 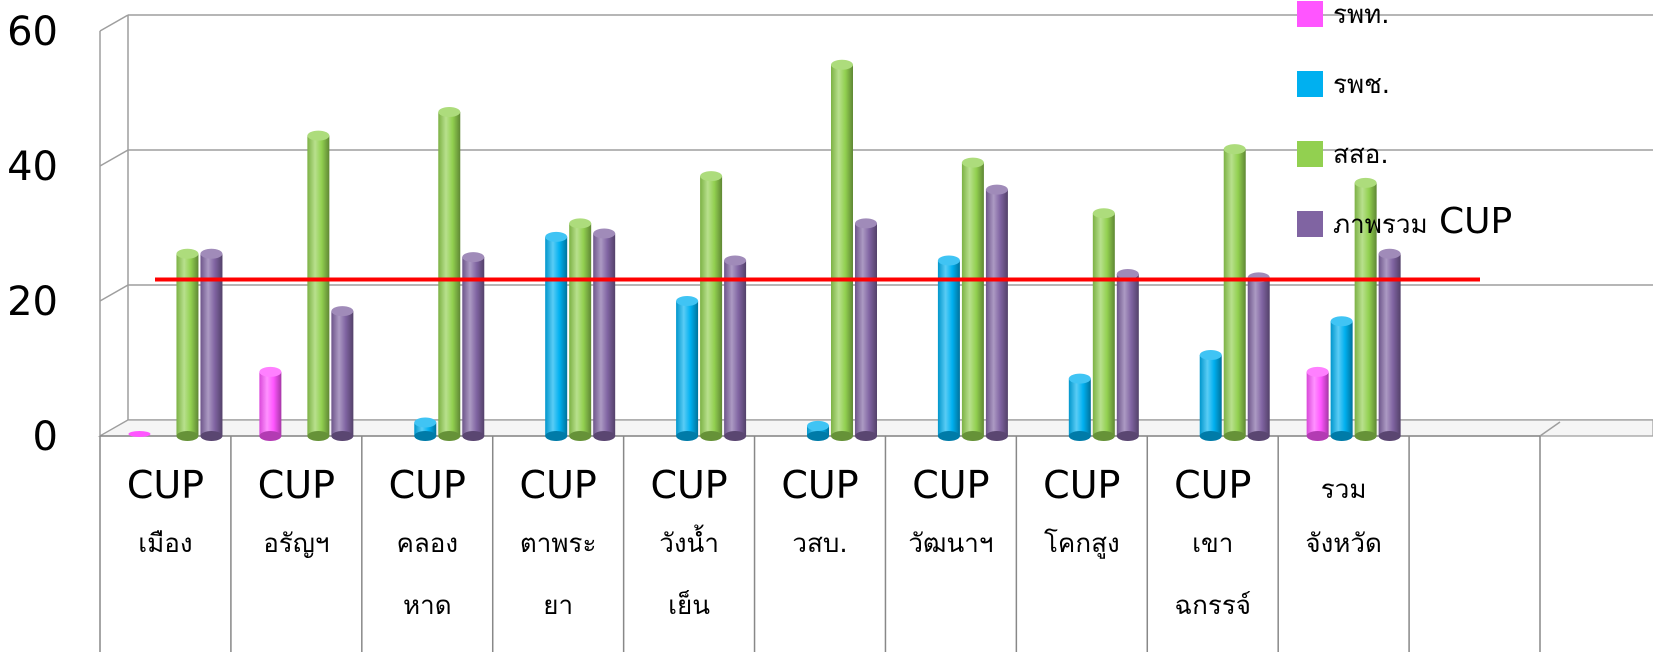 I want to click on y-tick-label: 20, so click(x=32, y=302).